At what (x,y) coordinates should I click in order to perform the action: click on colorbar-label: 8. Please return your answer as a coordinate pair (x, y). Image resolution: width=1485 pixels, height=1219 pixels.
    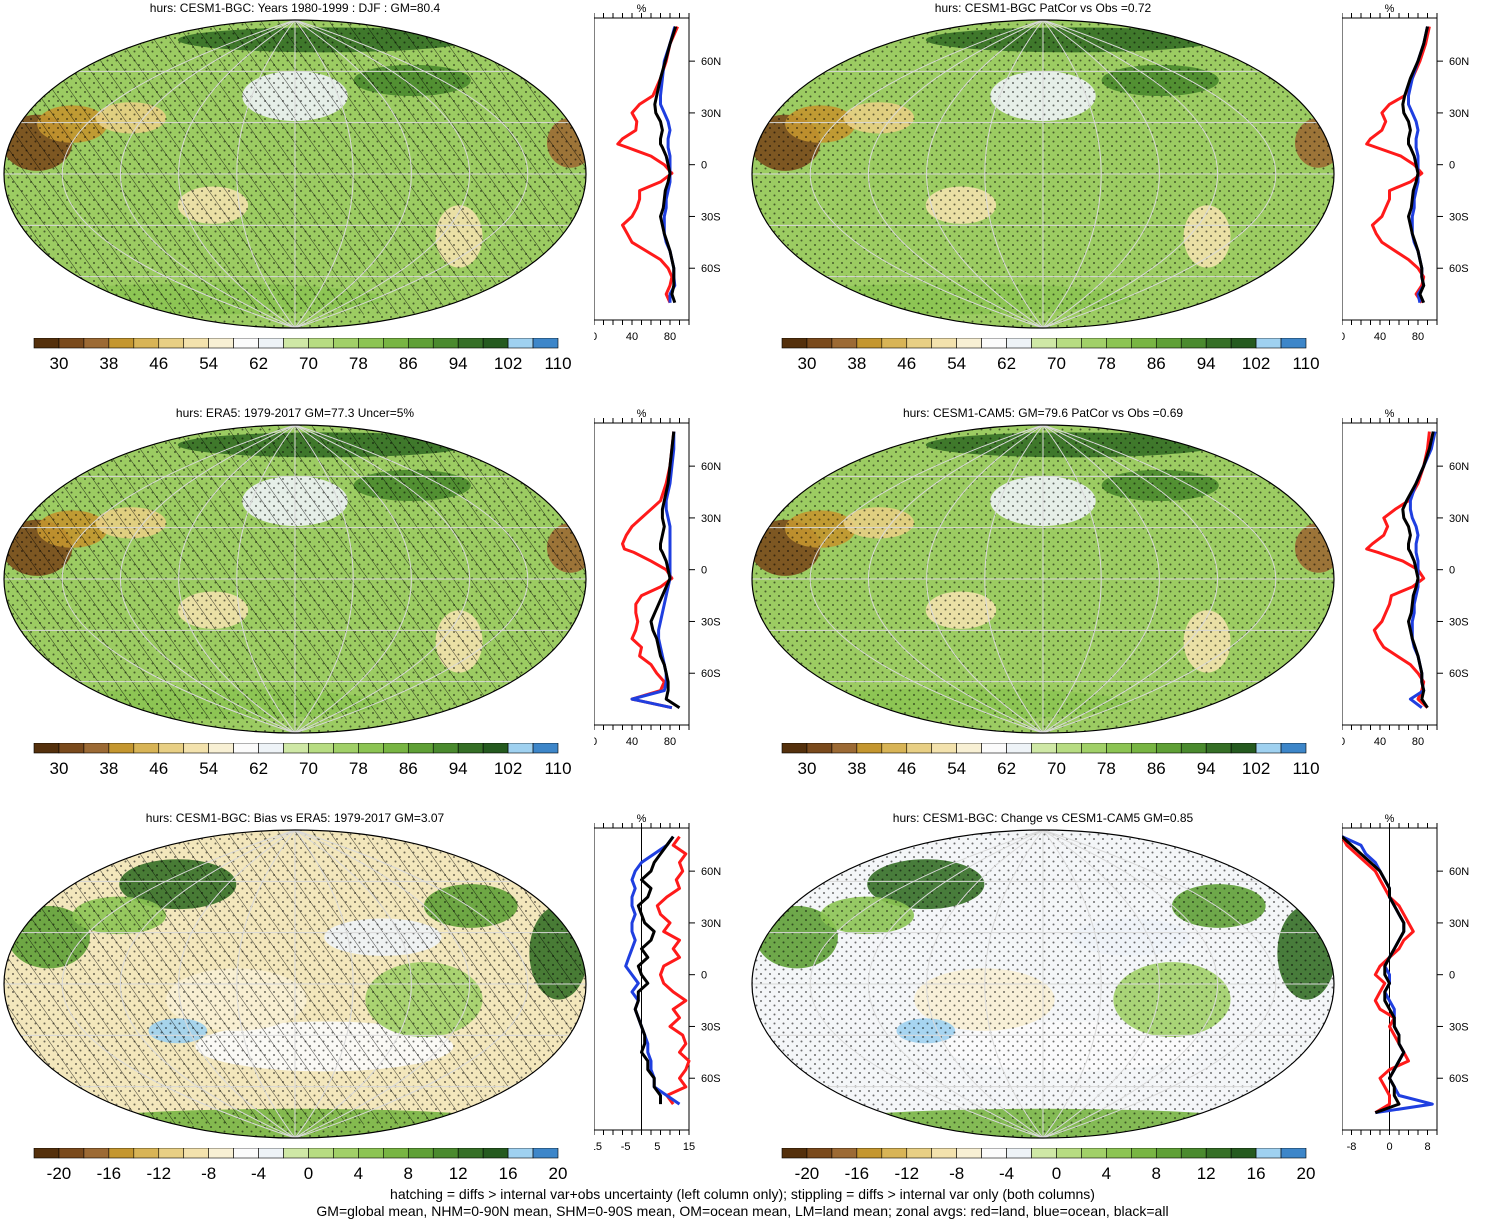
    Looking at the image, I should click on (408, 1173).